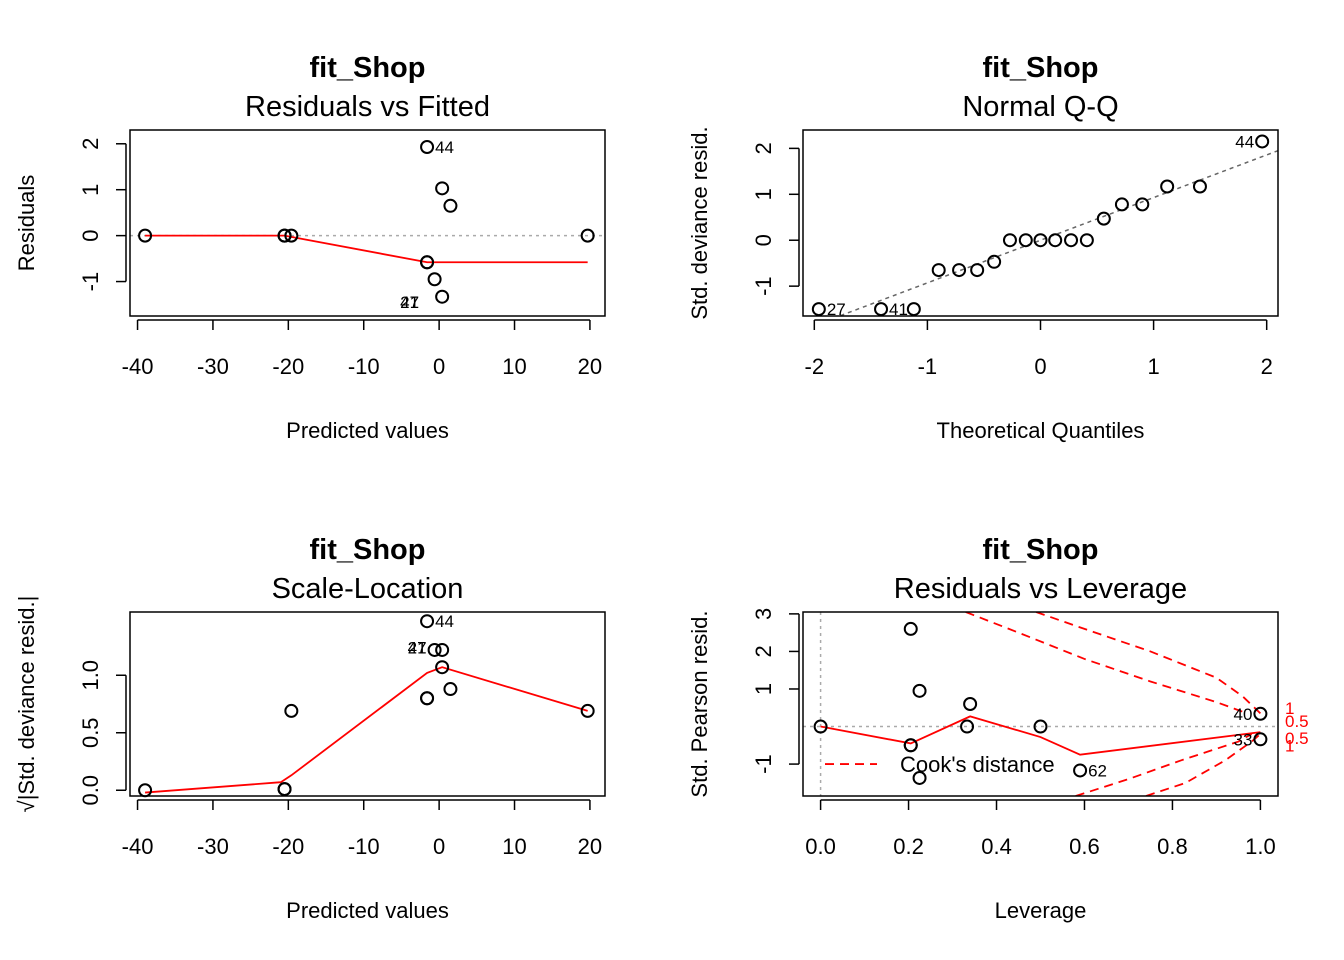  Describe the element at coordinates (1242, 739) in the screenshot. I see `point-label: 33` at that location.